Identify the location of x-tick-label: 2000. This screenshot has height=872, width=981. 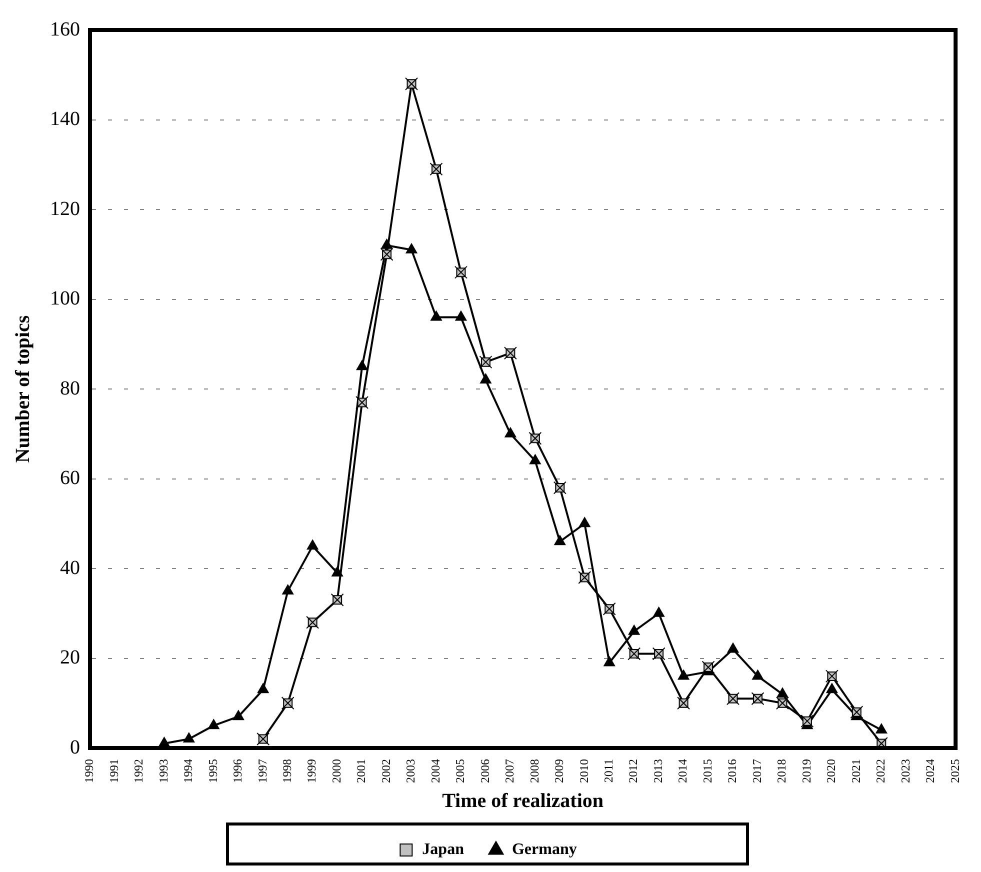
(336, 771).